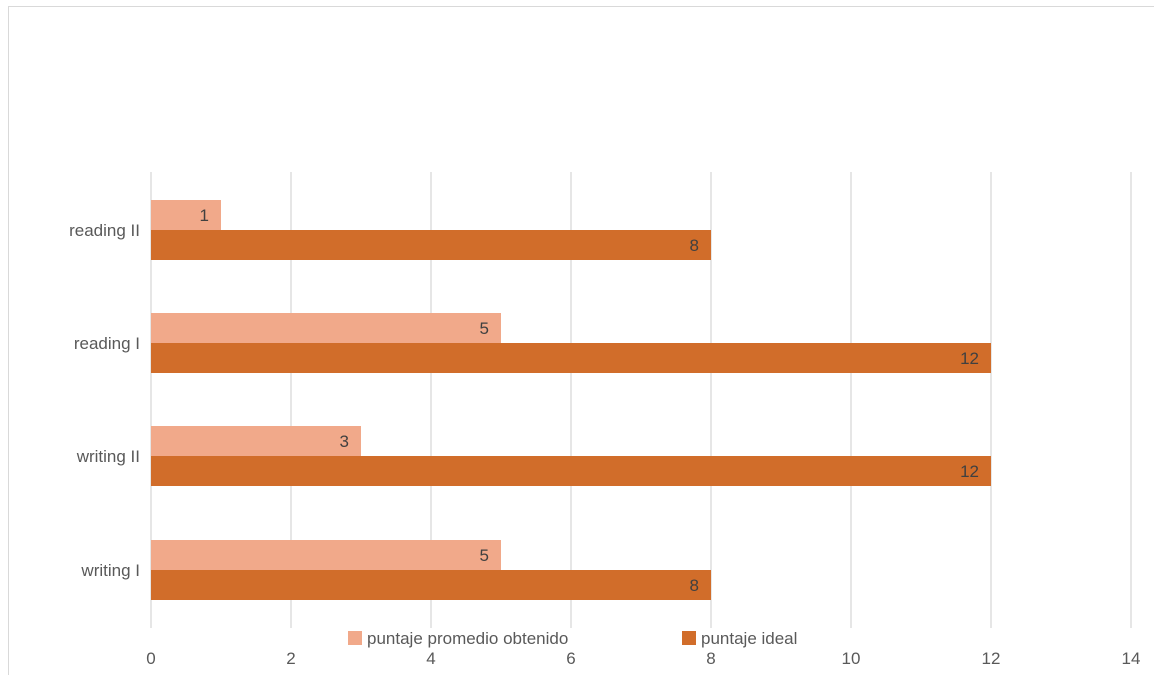 The image size is (1154, 675). I want to click on legend: puntaje promedio obtenido puntaje ideal, so click(572, 638).